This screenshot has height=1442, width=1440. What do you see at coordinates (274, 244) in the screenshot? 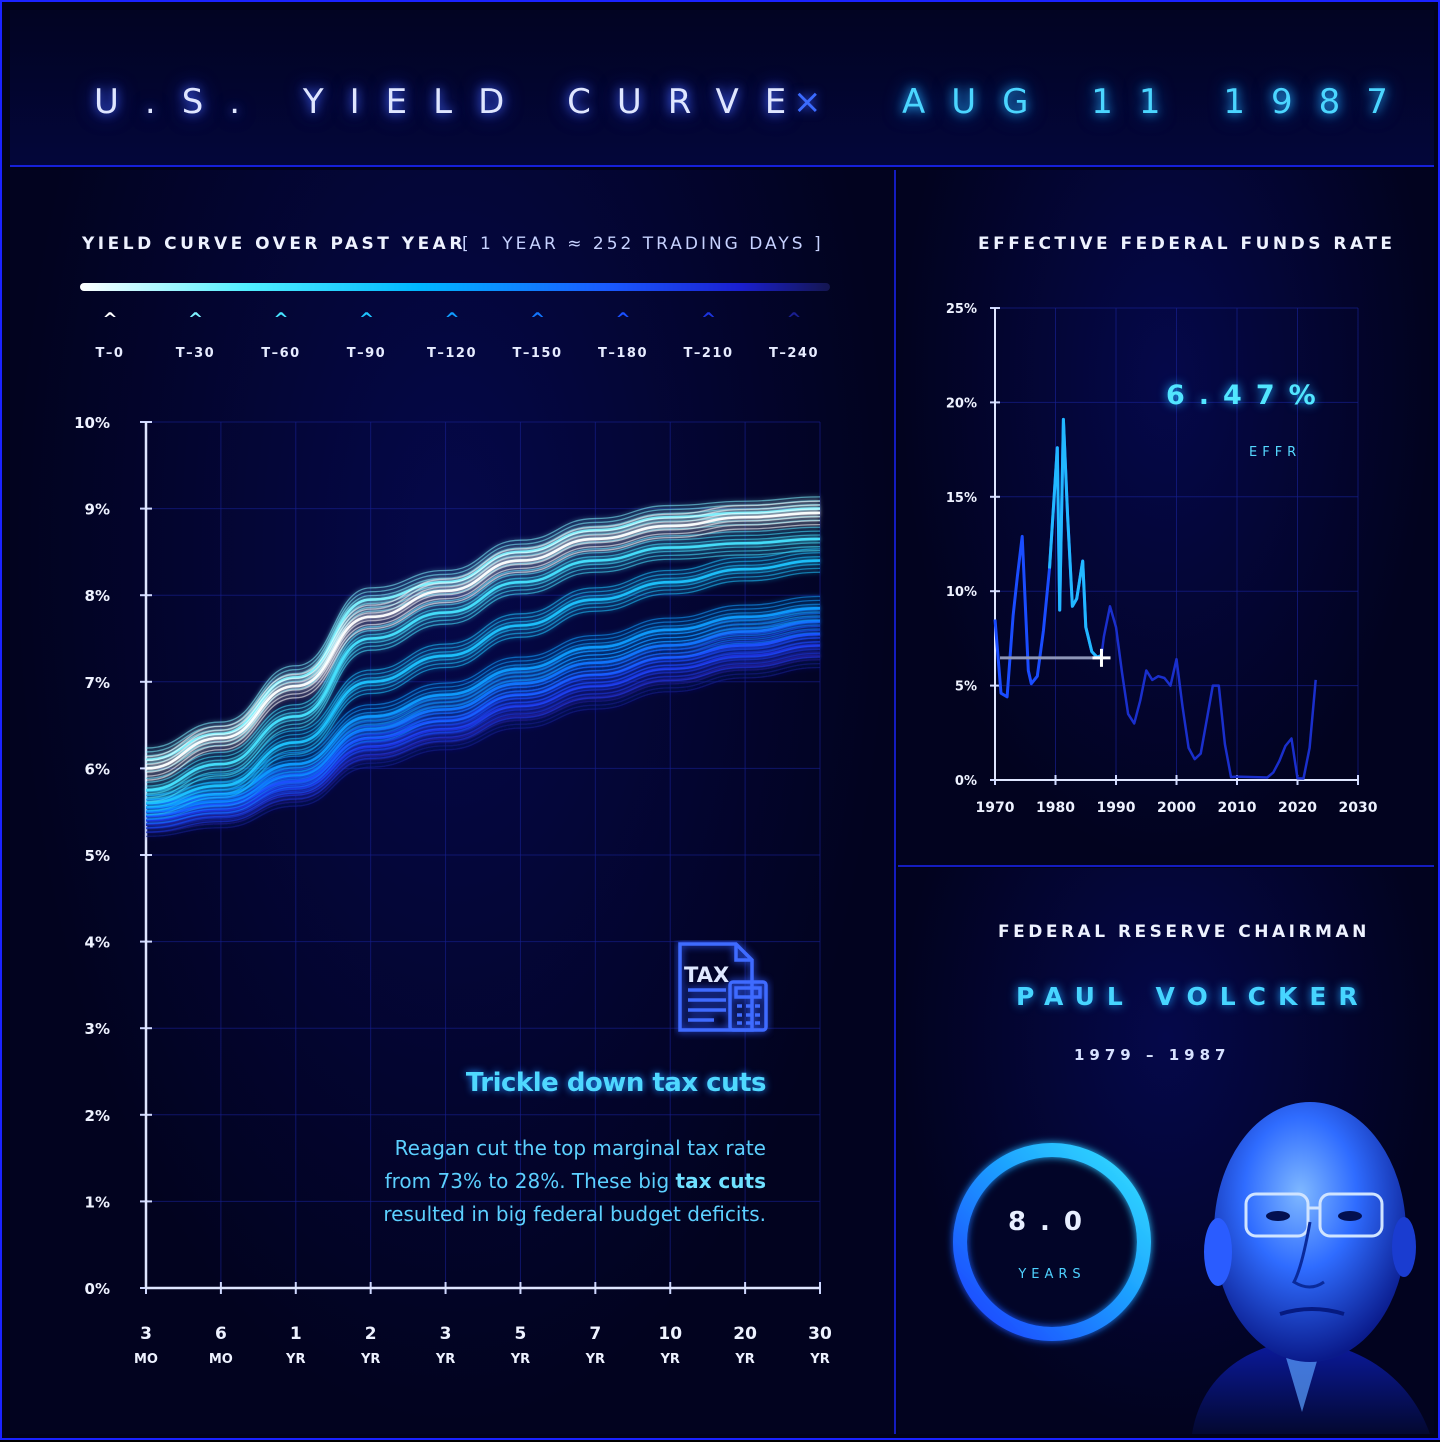
I see `yield-curve-title: YIELD CURVE OVER PAST YEAR` at bounding box center [274, 244].